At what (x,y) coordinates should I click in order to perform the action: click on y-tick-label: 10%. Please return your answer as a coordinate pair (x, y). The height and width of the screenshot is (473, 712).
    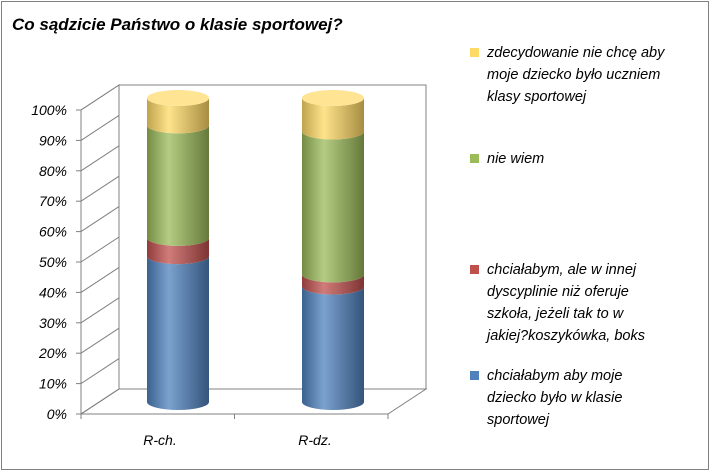
    Looking at the image, I should click on (53, 384).